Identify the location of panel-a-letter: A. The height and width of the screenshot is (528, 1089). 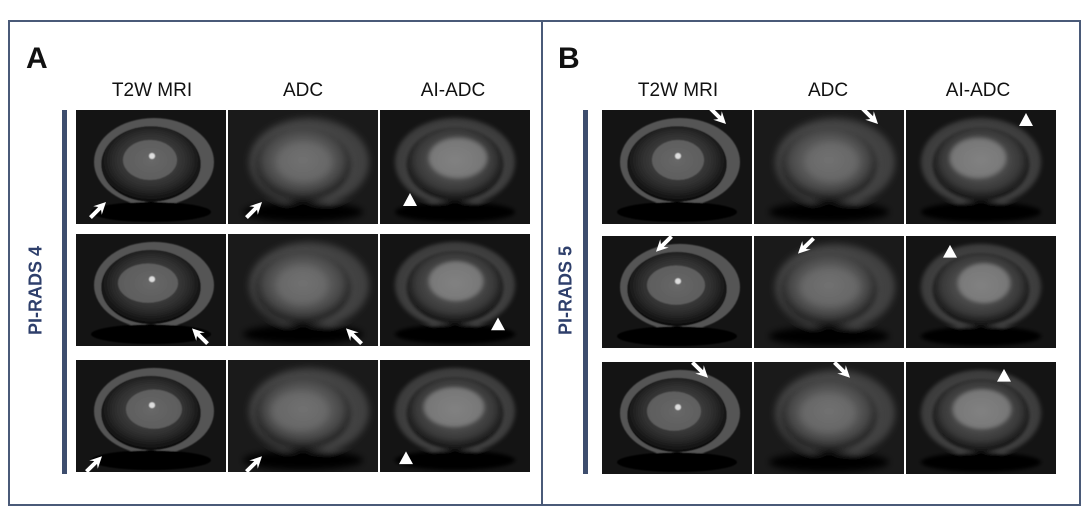
(37, 58).